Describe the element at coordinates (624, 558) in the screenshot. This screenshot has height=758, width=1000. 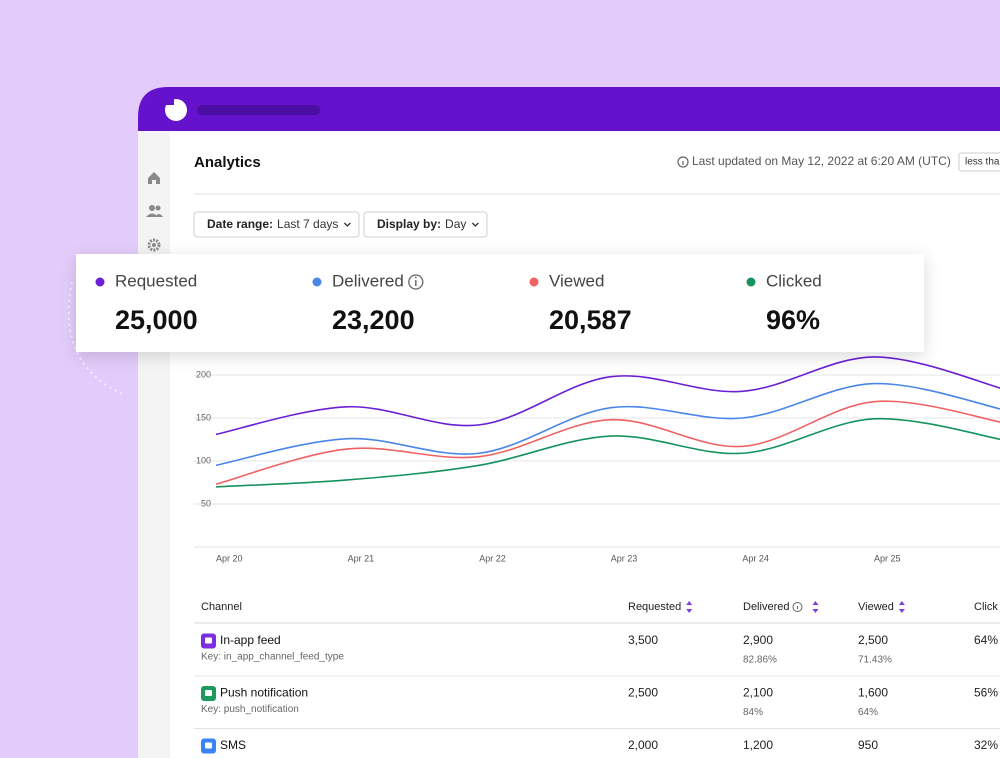
I see `x-tick-label: Apr 23` at that location.